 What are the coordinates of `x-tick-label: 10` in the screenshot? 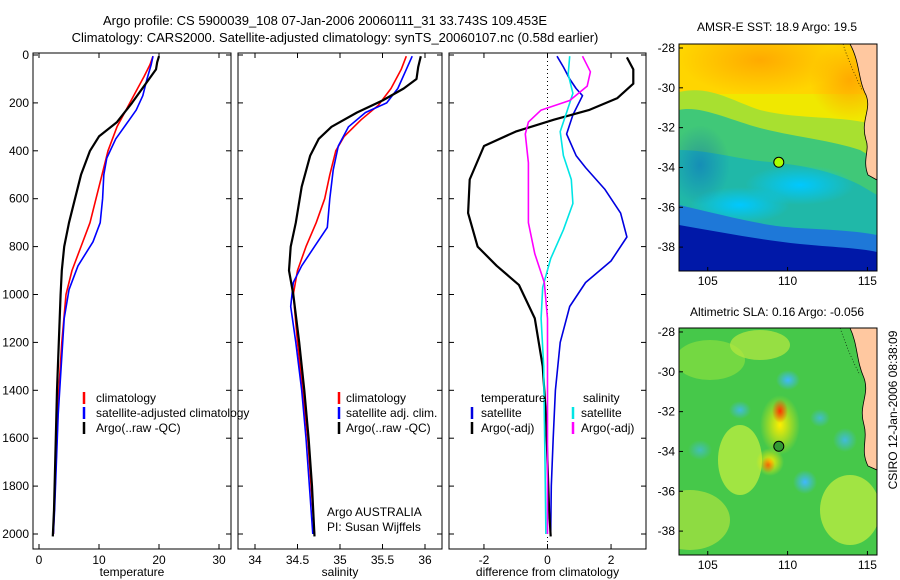 It's located at (99, 560).